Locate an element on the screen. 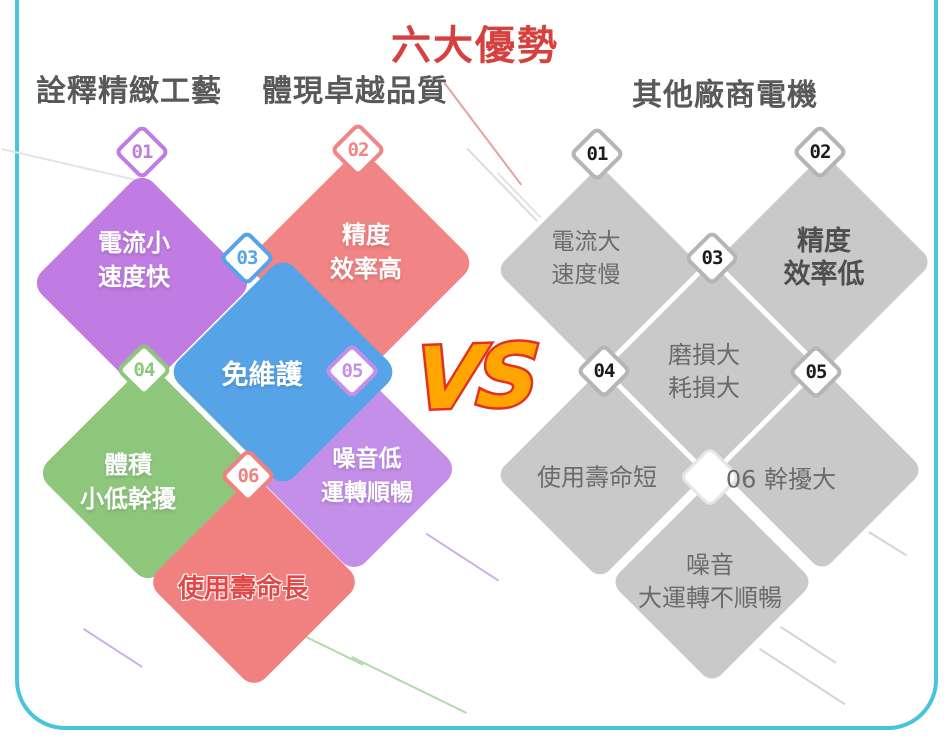 The height and width of the screenshot is (753, 950). advantage-text-03: 免維護 is located at coordinates (262, 376).